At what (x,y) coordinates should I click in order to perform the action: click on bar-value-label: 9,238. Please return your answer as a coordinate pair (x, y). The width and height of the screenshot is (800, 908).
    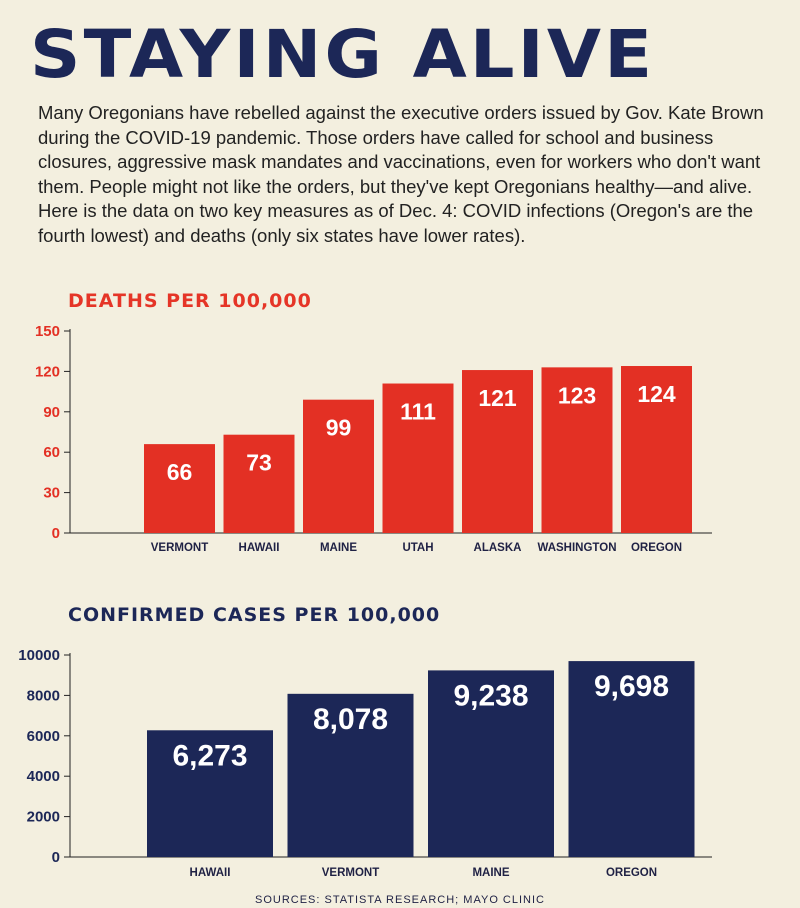
    Looking at the image, I should click on (490, 695).